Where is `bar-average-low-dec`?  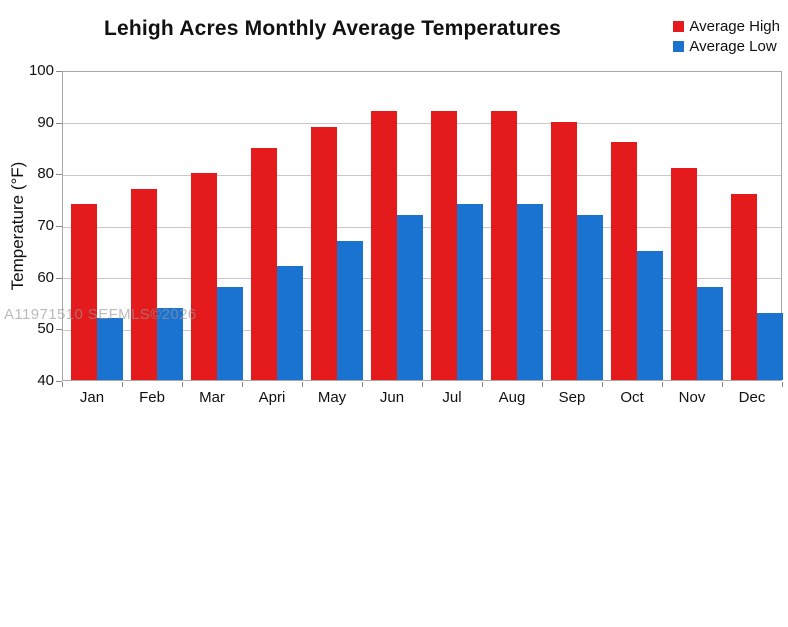 bar-average-low-dec is located at coordinates (770, 346).